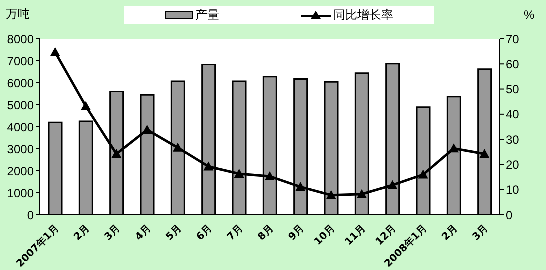 The image size is (546, 270). I want to click on y-tick-label: 5000, so click(20, 105).